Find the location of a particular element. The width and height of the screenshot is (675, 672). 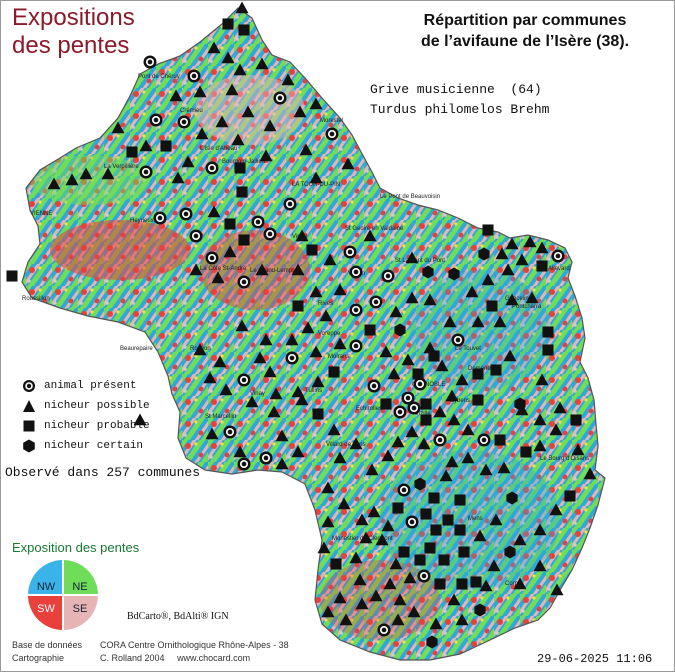

compass-se-label: SE is located at coordinates (80, 609).